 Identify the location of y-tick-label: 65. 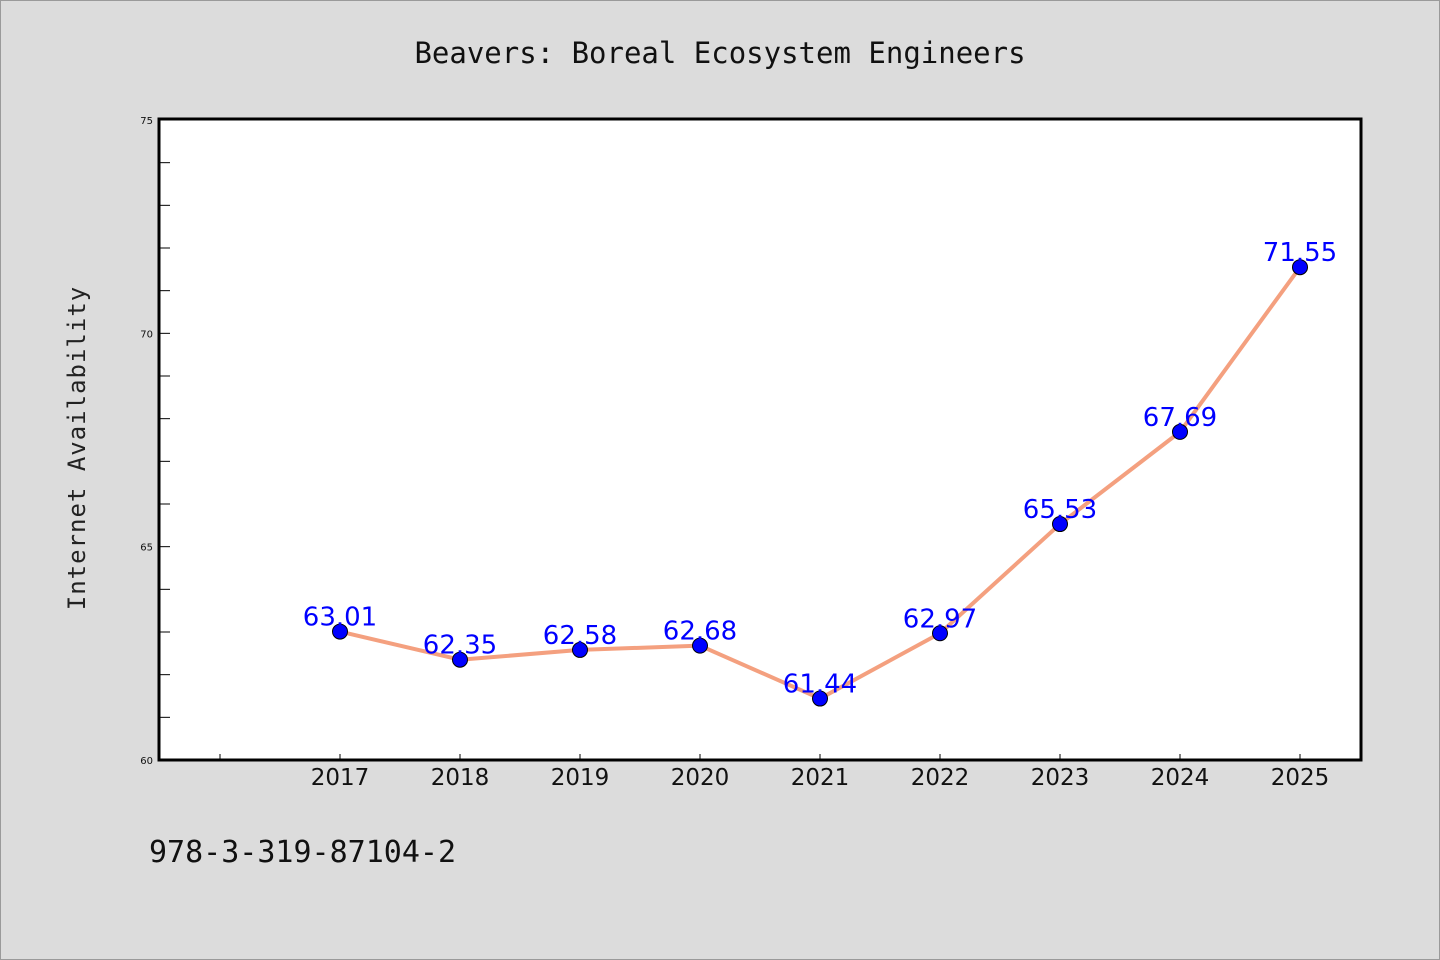
(146, 548).